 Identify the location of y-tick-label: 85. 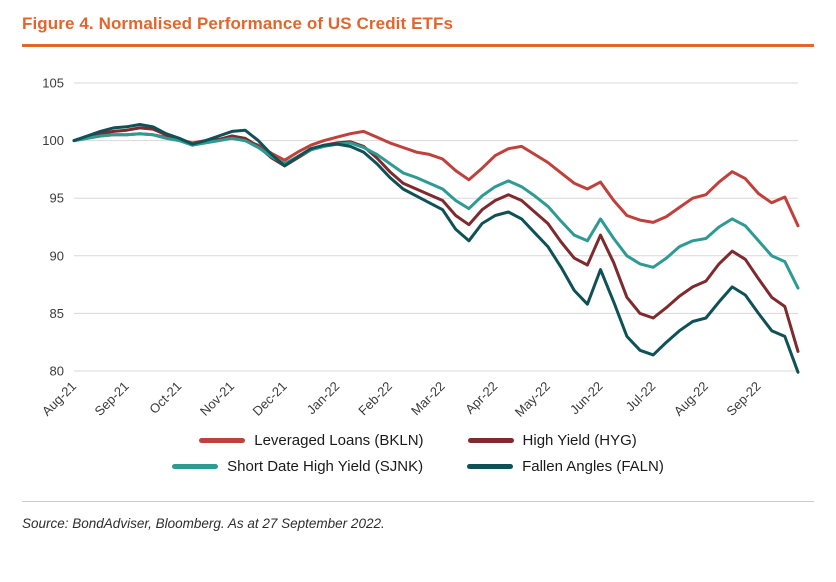
(57, 313).